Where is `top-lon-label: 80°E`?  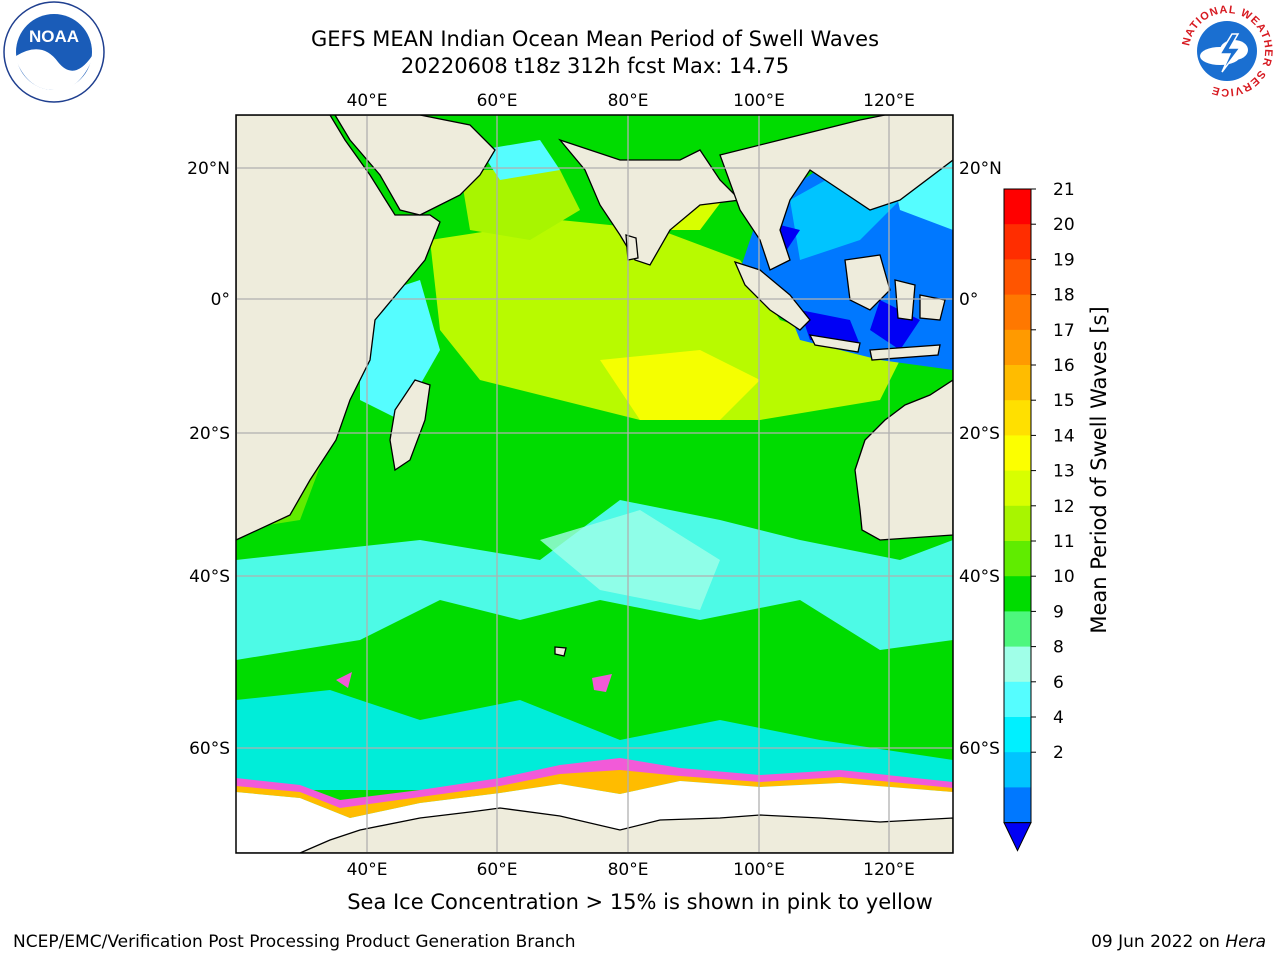
top-lon-label: 80°E is located at coordinates (628, 101).